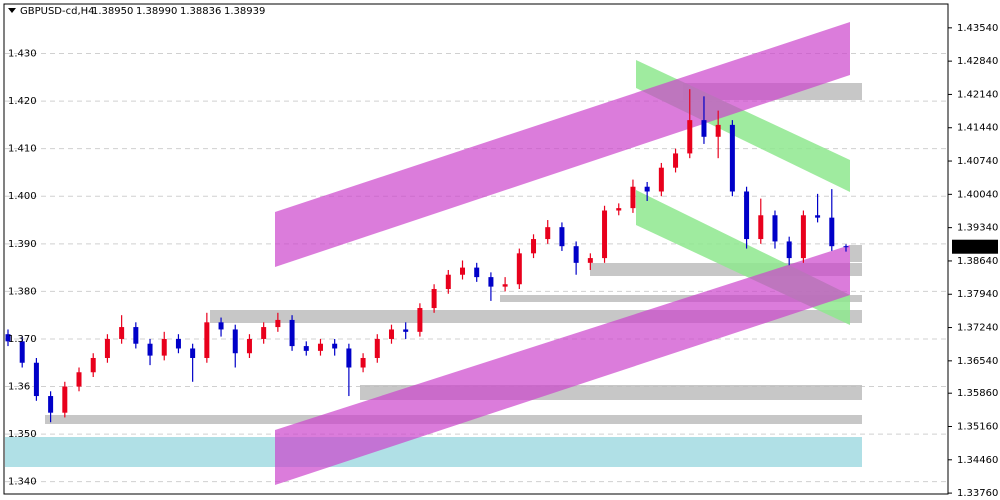 The width and height of the screenshot is (1000, 500). What do you see at coordinates (977, 128) in the screenshot?
I see `y2-tick-label: 1.41440` at bounding box center [977, 128].